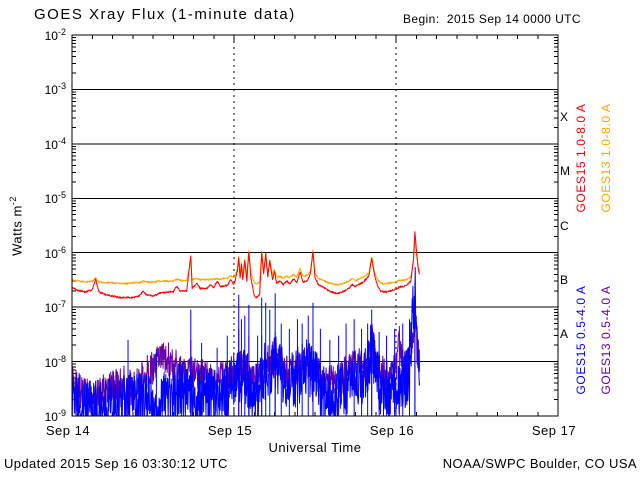 The image size is (640, 480). Describe the element at coordinates (606, 340) in the screenshot. I see `legend-goes13-short: GOES13 0.5-4.0 A` at that location.